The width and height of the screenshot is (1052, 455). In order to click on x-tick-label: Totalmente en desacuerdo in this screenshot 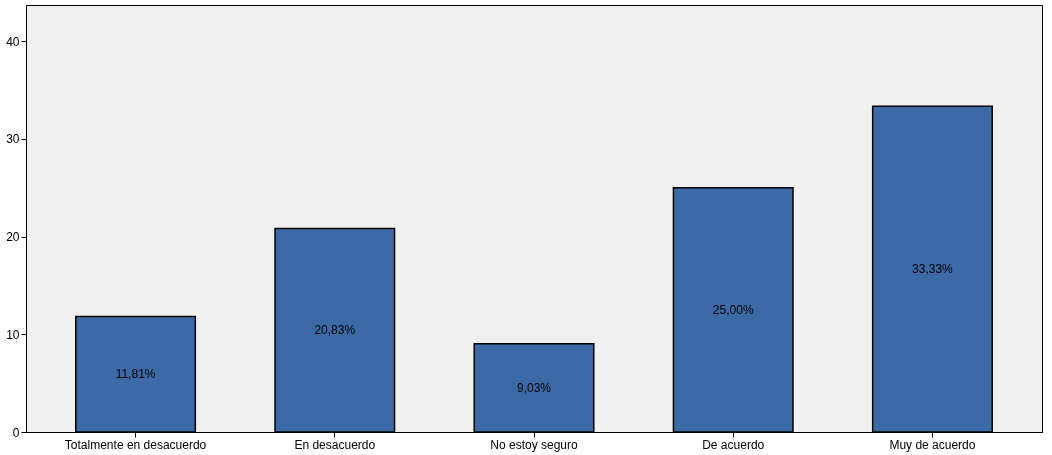, I will do `click(135, 444)`.